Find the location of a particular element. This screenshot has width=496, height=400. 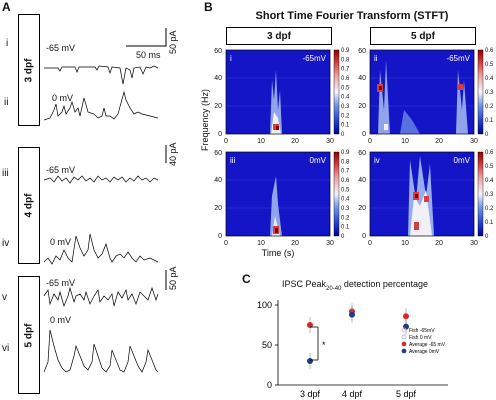

xtick-i-20: 20 is located at coordinates (295, 141).